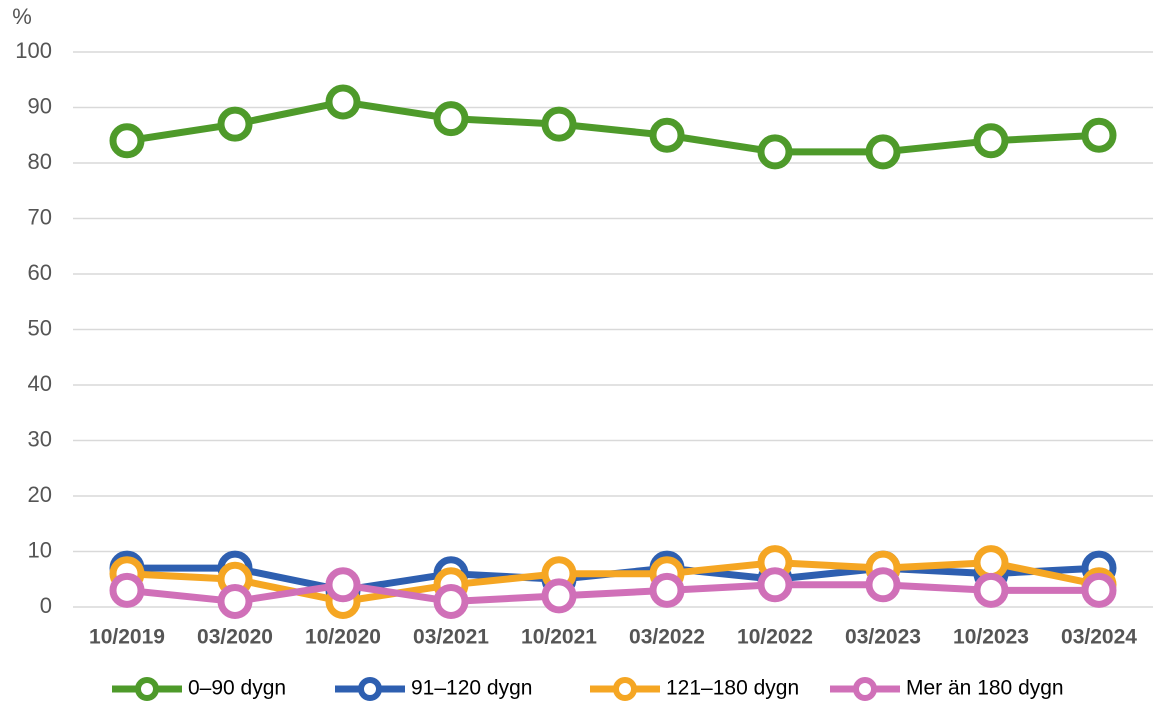  Describe the element at coordinates (985, 688) in the screenshot. I see `legend-label: Mer än 180 dygn` at that location.